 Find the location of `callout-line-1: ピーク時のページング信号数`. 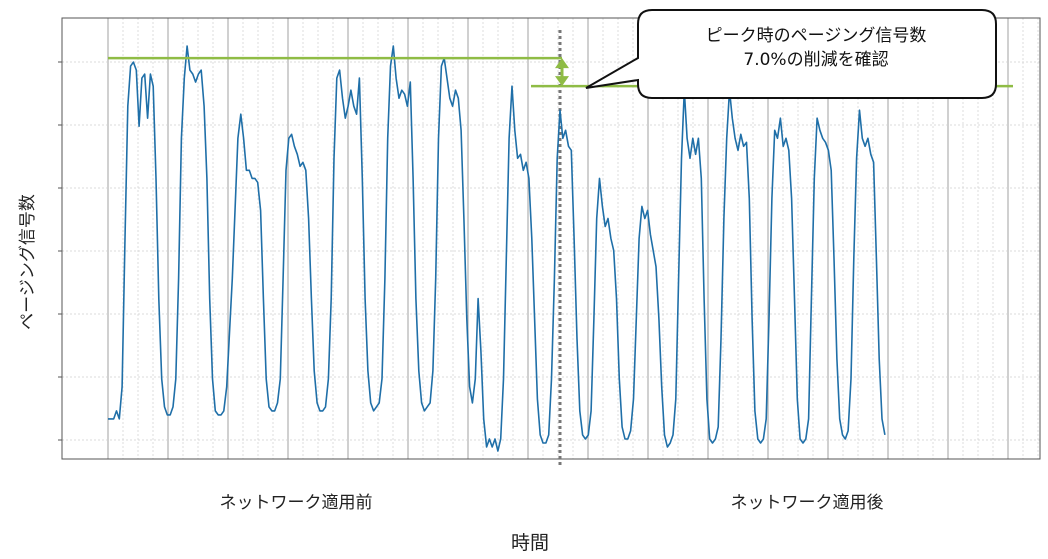

callout-line-1: ピーク時のページング信号数 is located at coordinates (816, 36).